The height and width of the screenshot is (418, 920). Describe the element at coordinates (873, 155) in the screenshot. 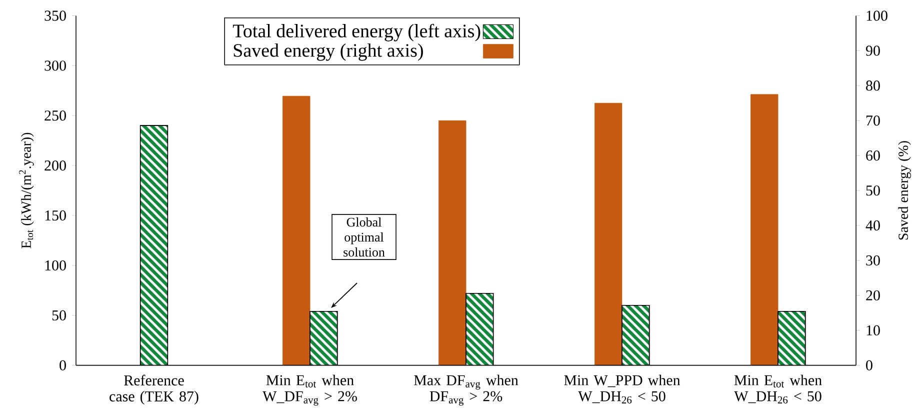

I see `y2-tick-label: 60` at that location.